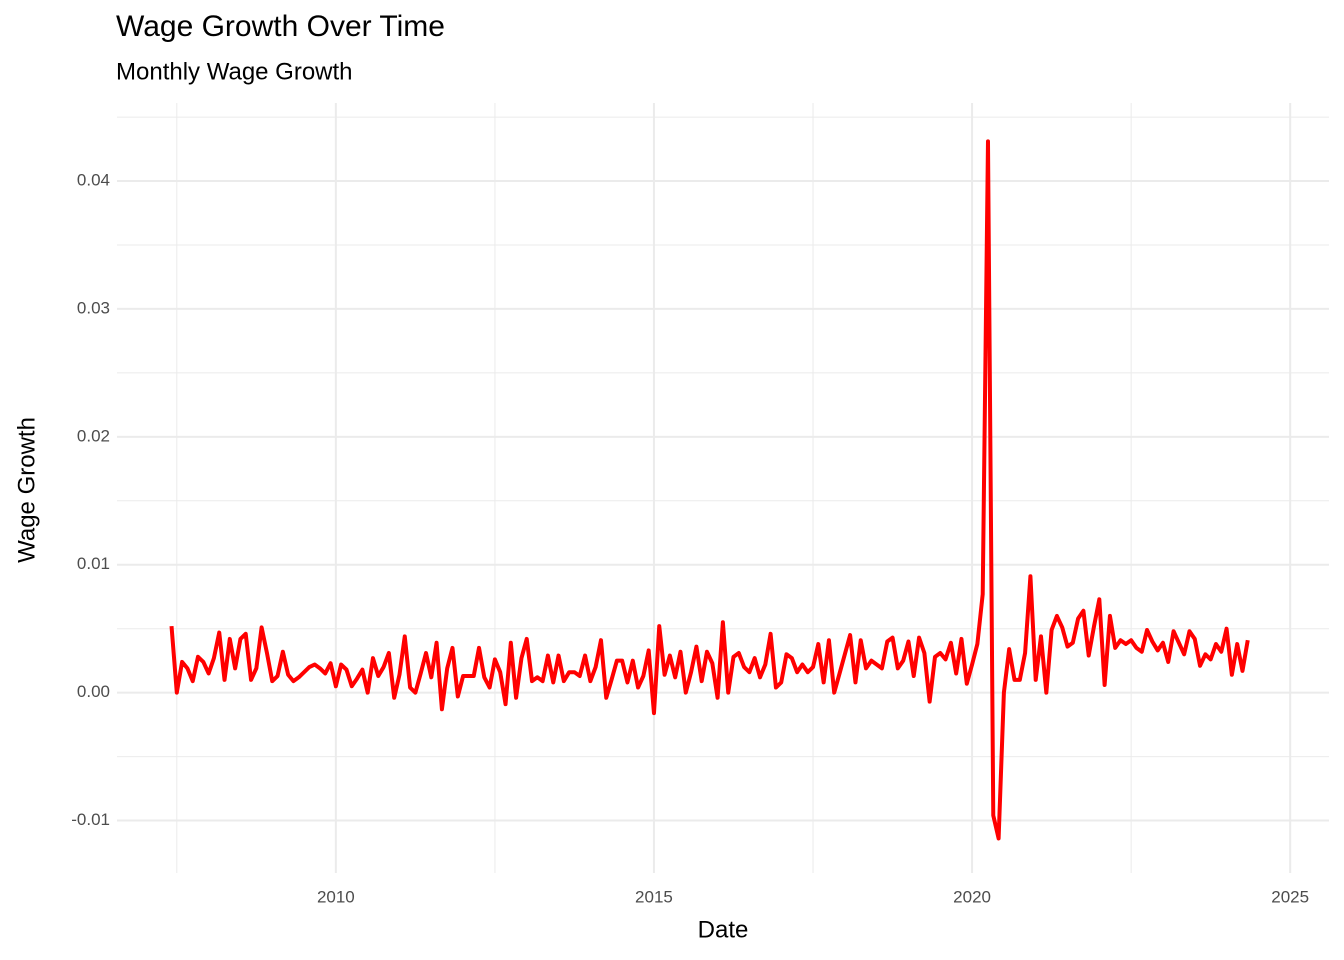 This screenshot has width=1344, height=960. What do you see at coordinates (93, 691) in the screenshot?
I see `y-tick-label: 0.00` at bounding box center [93, 691].